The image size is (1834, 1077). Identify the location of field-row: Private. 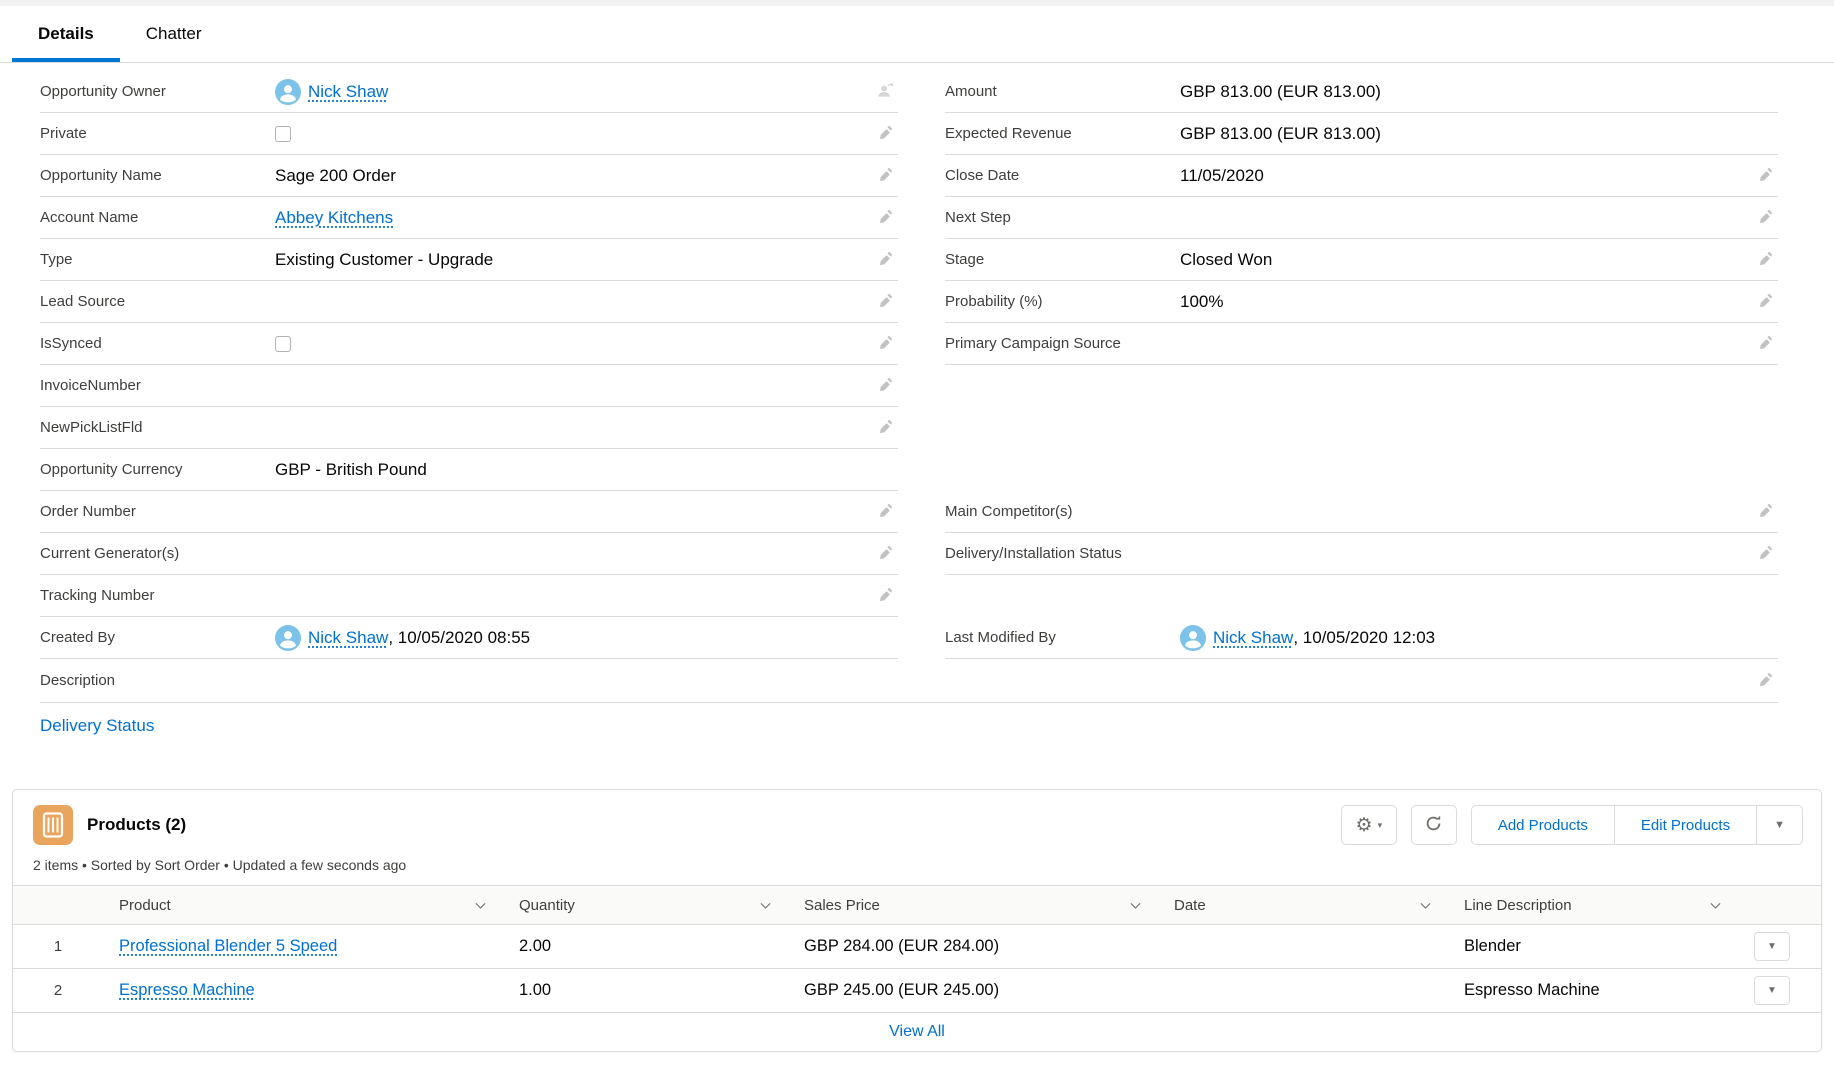
(469, 134).